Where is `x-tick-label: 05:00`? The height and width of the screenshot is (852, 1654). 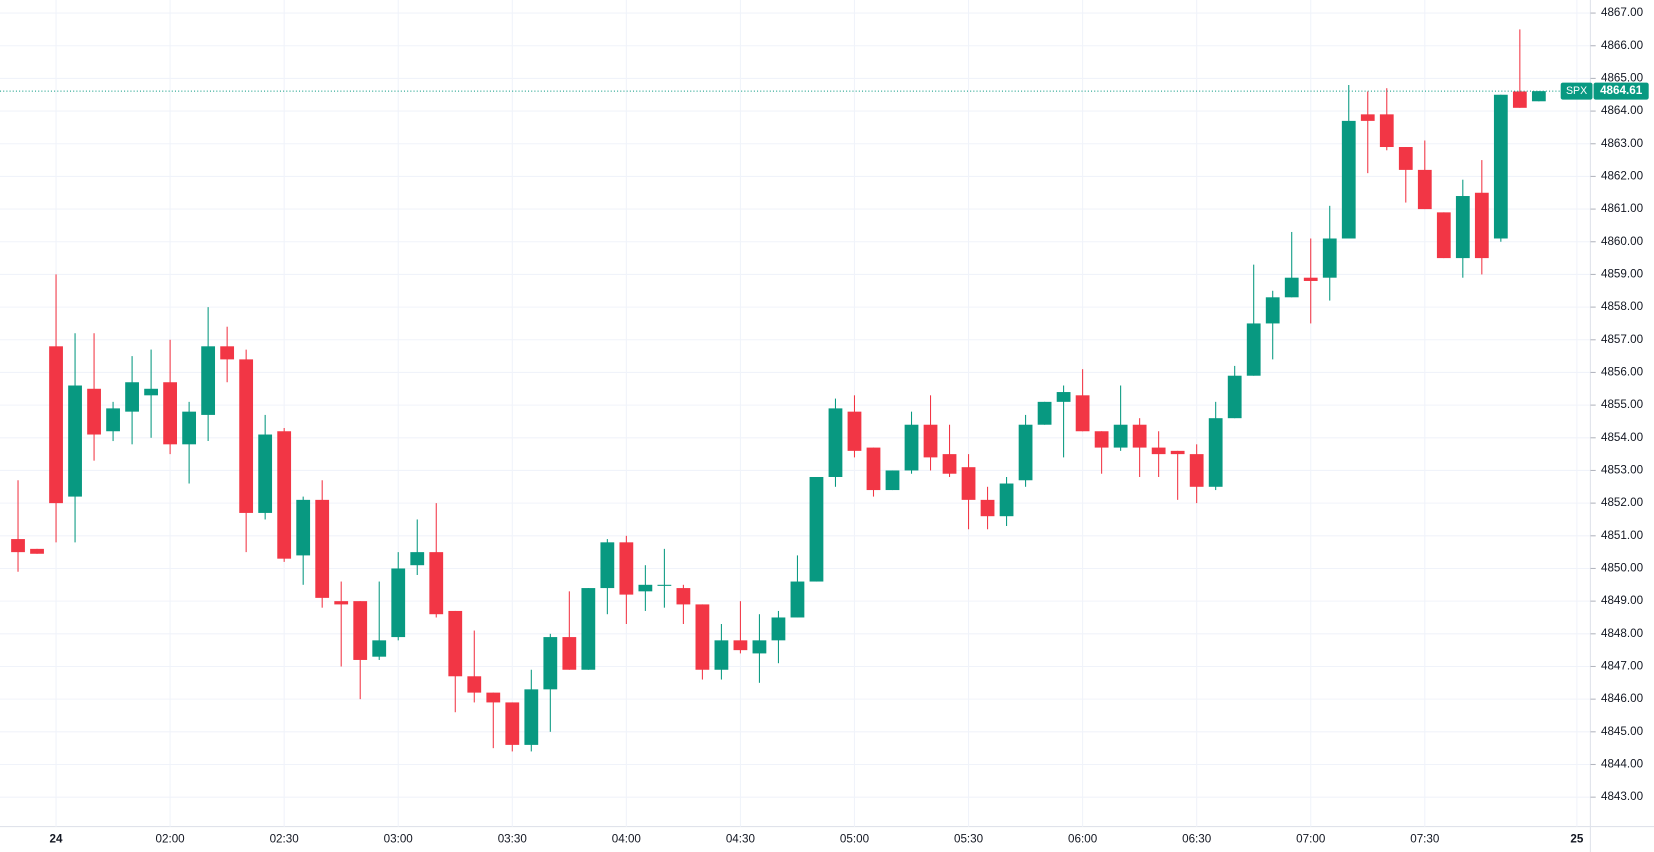 x-tick-label: 05:00 is located at coordinates (855, 838).